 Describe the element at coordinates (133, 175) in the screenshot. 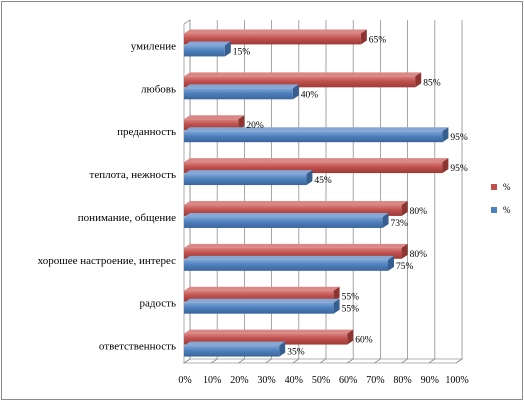

I see `category-label: теплота, нежность` at that location.